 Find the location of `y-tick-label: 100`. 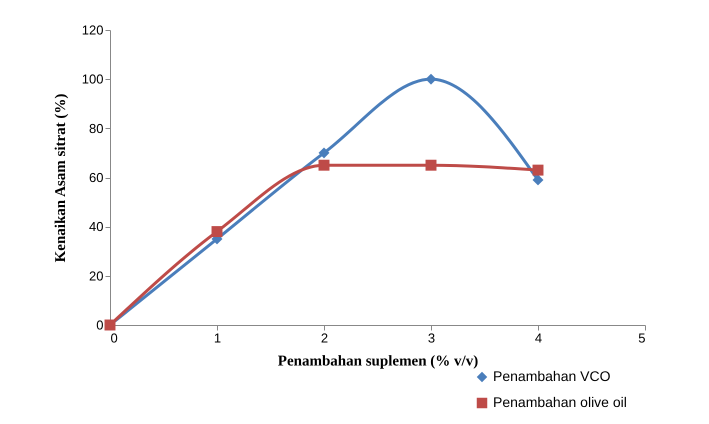

y-tick-label: 100 is located at coordinates (93, 79).